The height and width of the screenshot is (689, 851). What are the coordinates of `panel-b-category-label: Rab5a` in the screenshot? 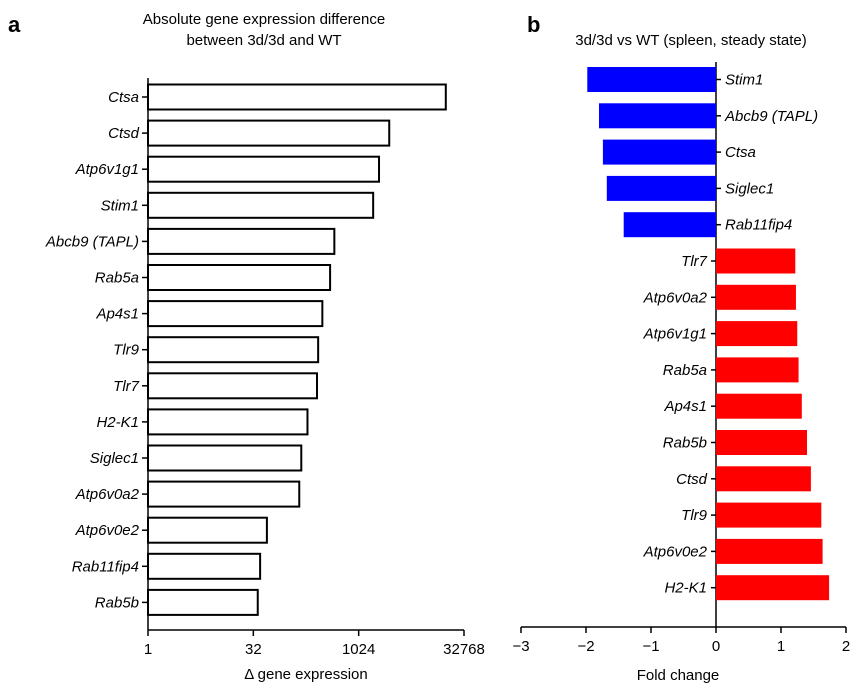 It's located at (685, 370).